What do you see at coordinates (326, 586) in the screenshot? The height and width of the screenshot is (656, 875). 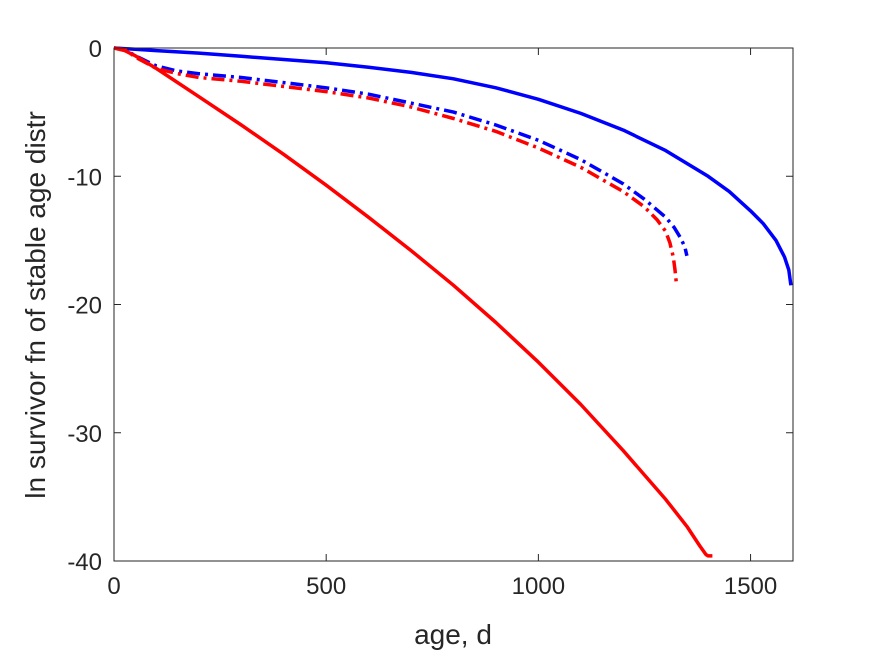 I see `x-tick-label: 500` at bounding box center [326, 586].